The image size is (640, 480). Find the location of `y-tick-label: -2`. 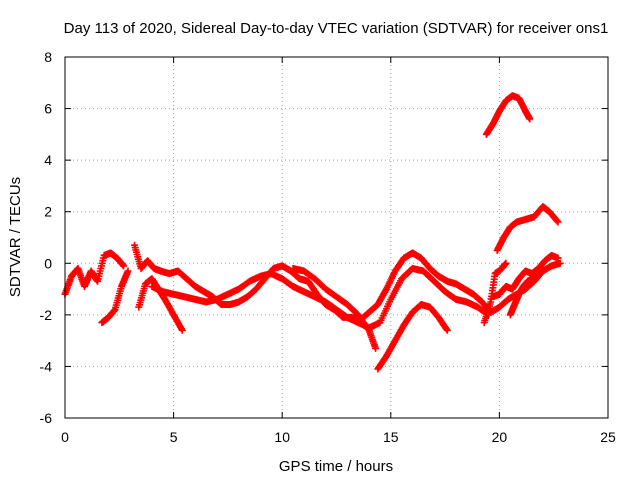

y-tick-label: -2 is located at coordinates (46, 315).